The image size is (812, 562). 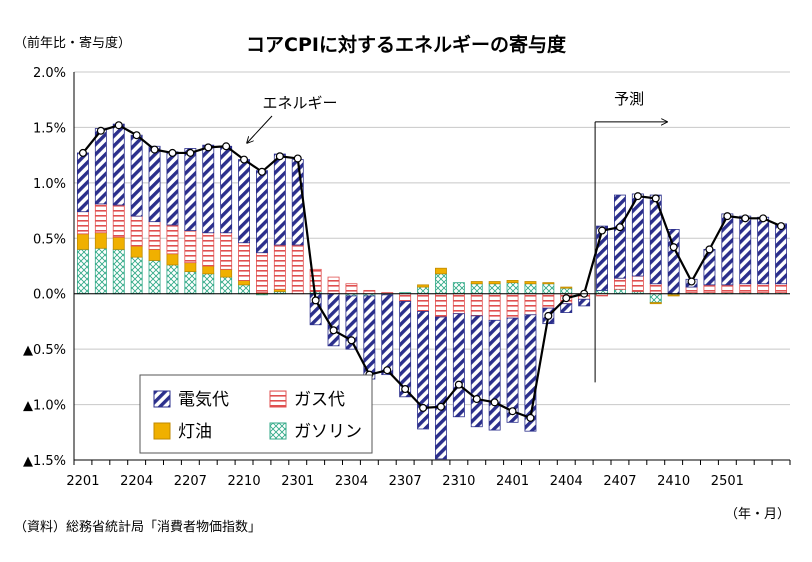 What do you see at coordinates (278, 431) in the screenshot?
I see `legend-swatch-gasoline` at bounding box center [278, 431].